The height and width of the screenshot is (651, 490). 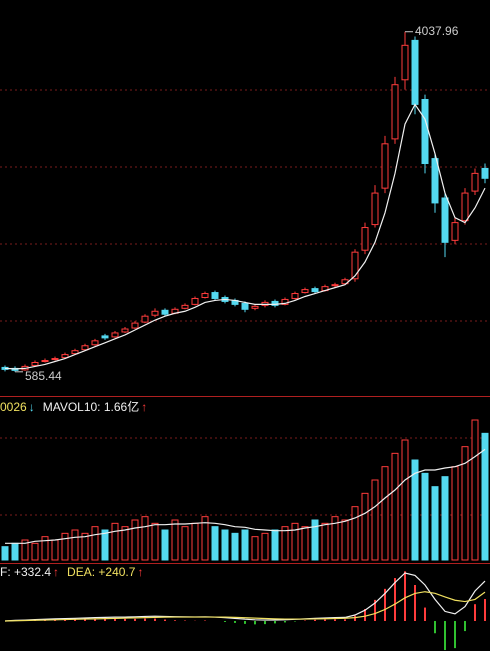 I want to click on legend-text: DEA: +240.7, so click(x=101, y=572).